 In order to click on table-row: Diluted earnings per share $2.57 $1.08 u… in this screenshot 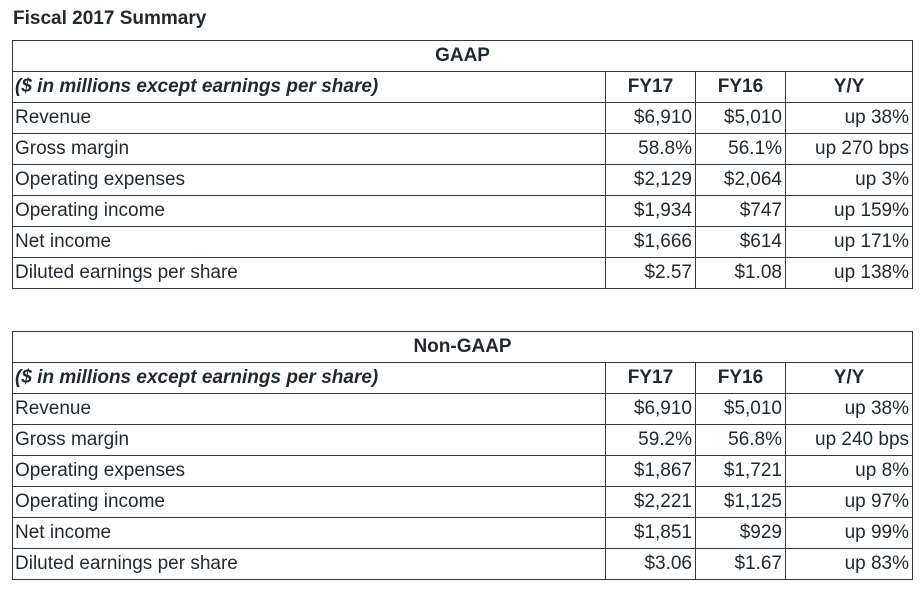, I will do `click(463, 273)`.